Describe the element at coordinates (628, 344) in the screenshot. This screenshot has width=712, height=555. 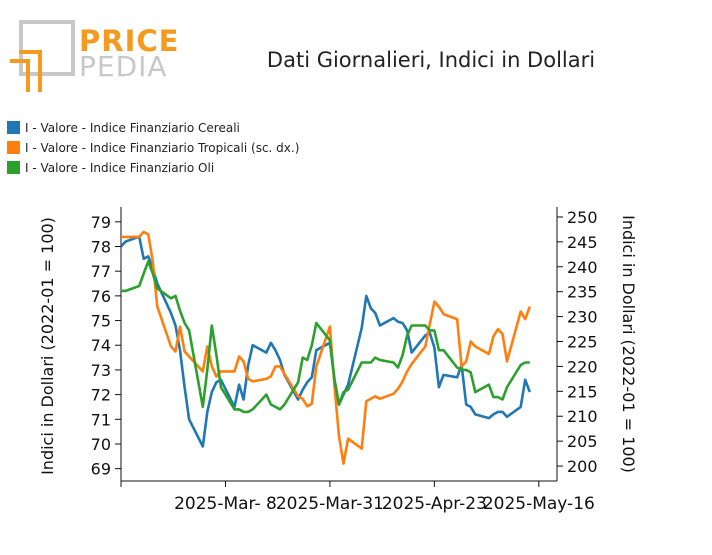
I see `y-axis-label-right: Indici in Dollari (2022-01 = 100)` at that location.